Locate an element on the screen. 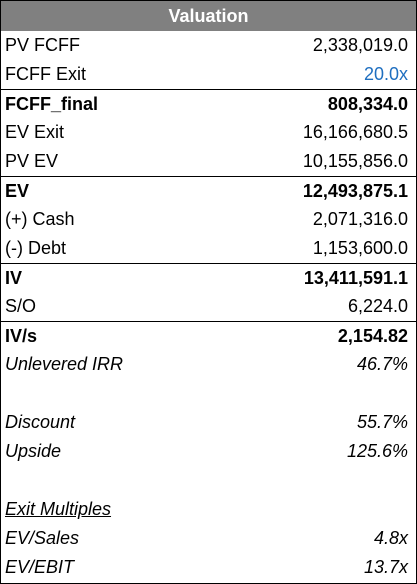 This screenshot has width=417, height=584. row-so: S/O 6,224.0 is located at coordinates (208, 306).